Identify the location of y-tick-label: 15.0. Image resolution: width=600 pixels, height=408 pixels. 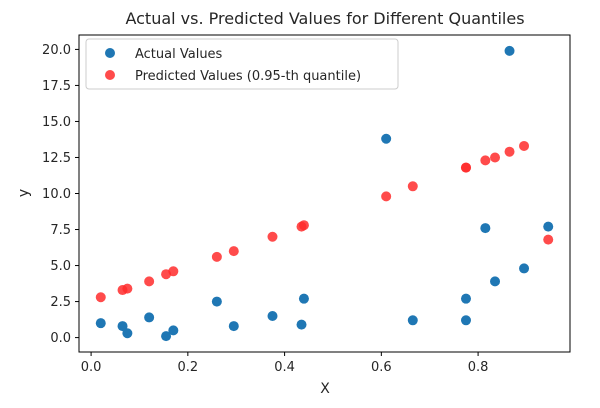
(56, 122).